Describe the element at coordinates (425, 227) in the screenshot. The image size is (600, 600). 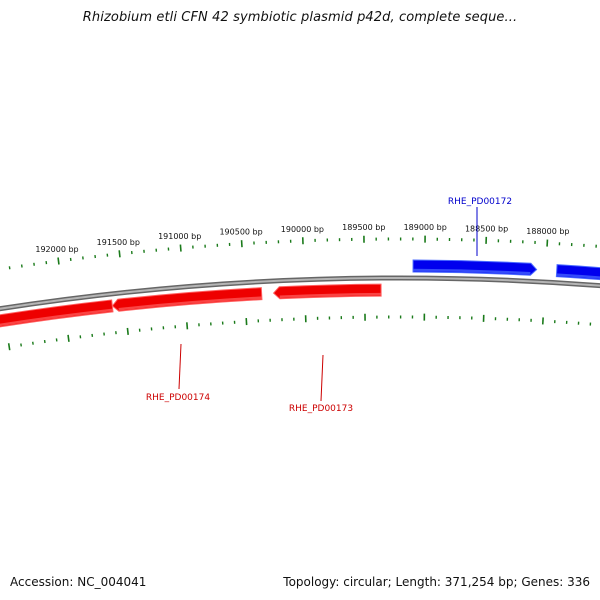
I see `tick-label: 189000 bp` at that location.